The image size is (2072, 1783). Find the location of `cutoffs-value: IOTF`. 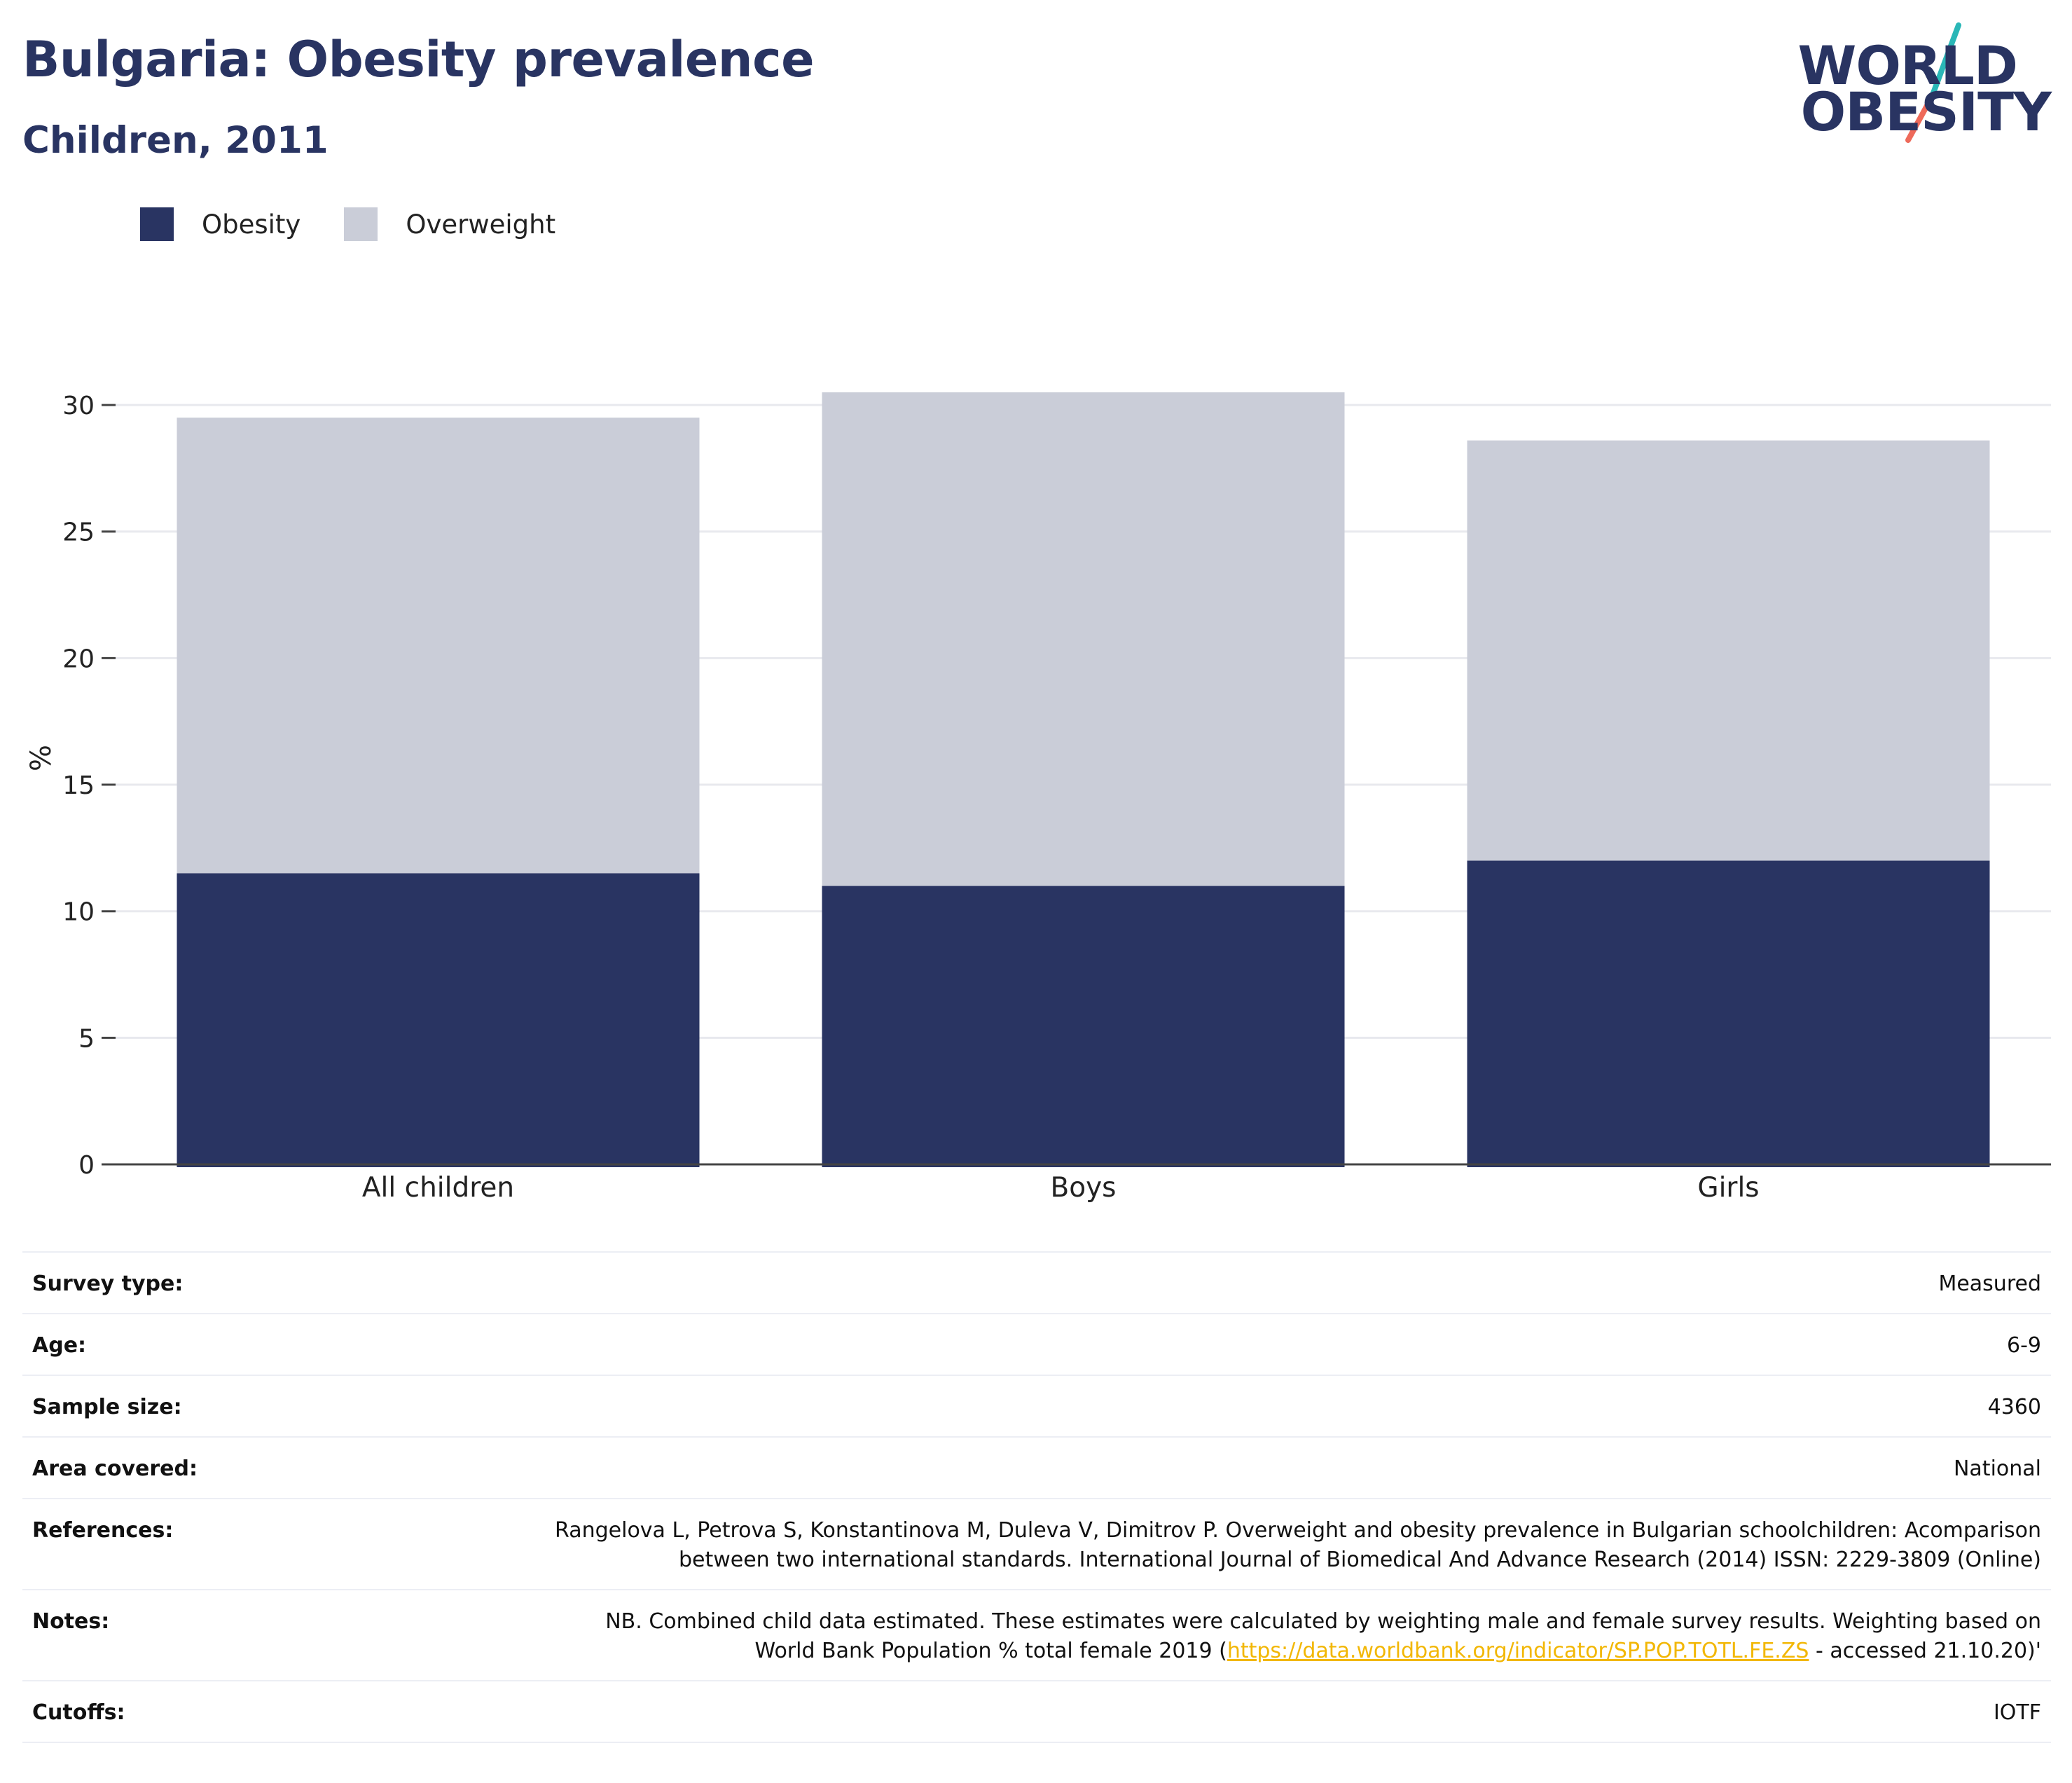

cutoffs-value: IOTF is located at coordinates (1292, 1712).